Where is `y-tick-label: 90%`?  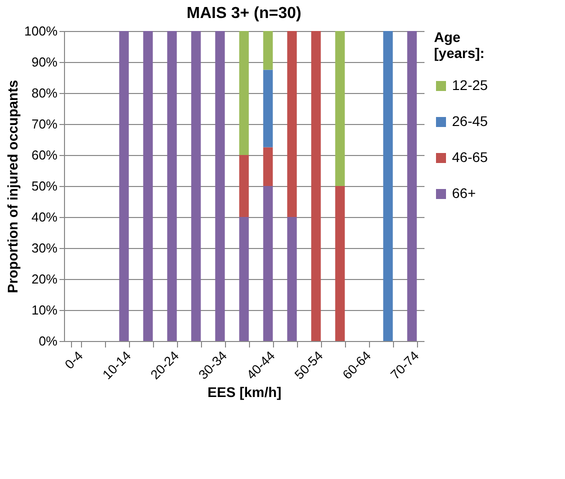
y-tick-label: 90% is located at coordinates (44, 62).